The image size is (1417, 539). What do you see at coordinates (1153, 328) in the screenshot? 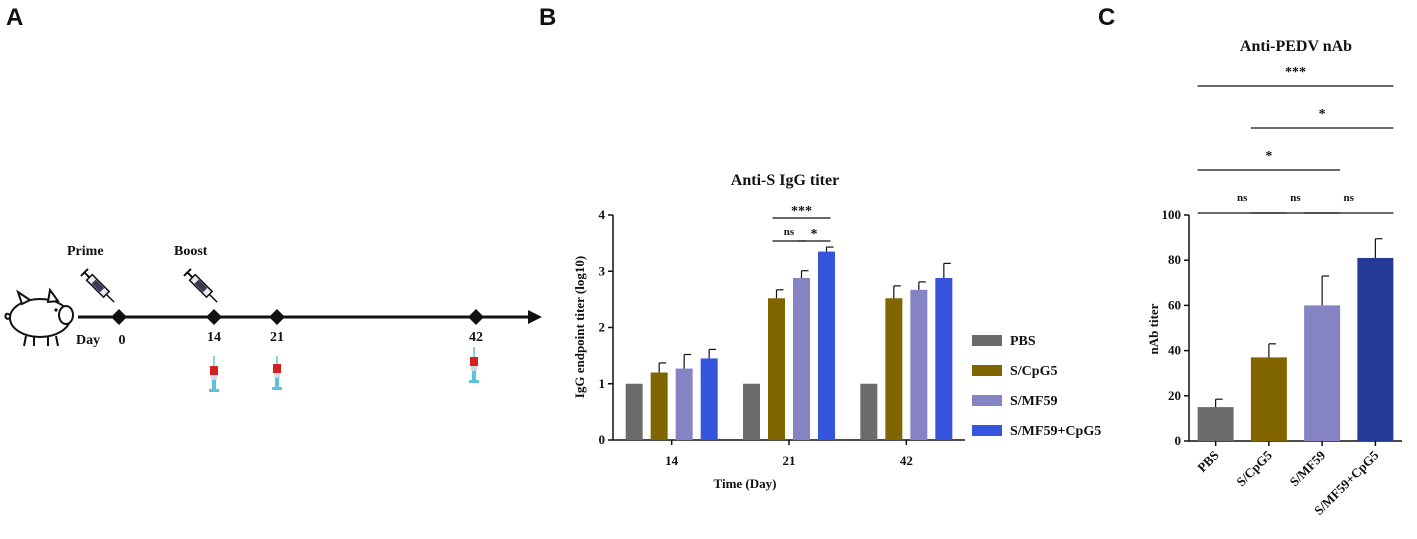
I see `chart-c-ylabel: nAb titer` at bounding box center [1153, 328].